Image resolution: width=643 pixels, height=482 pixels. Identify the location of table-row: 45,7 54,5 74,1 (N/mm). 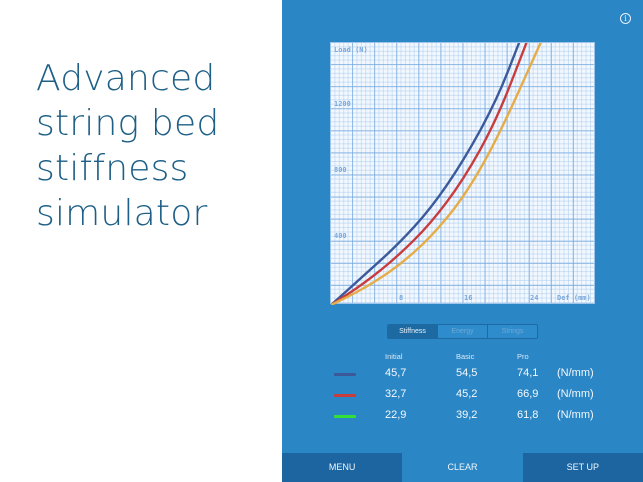
(462, 374).